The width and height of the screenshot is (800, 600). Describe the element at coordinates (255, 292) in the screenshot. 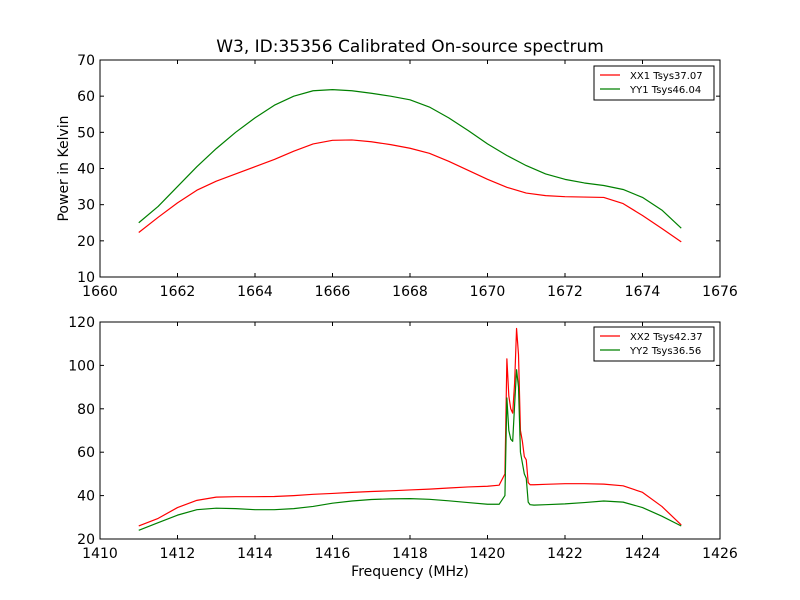

I see `x-tick-label: 1664` at that location.